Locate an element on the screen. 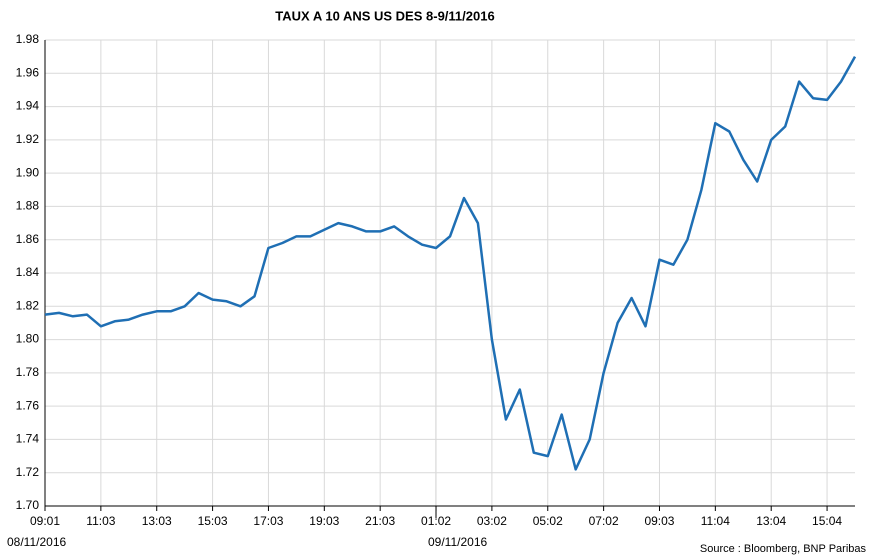  x-tick-label: 13:03 is located at coordinates (157, 521).